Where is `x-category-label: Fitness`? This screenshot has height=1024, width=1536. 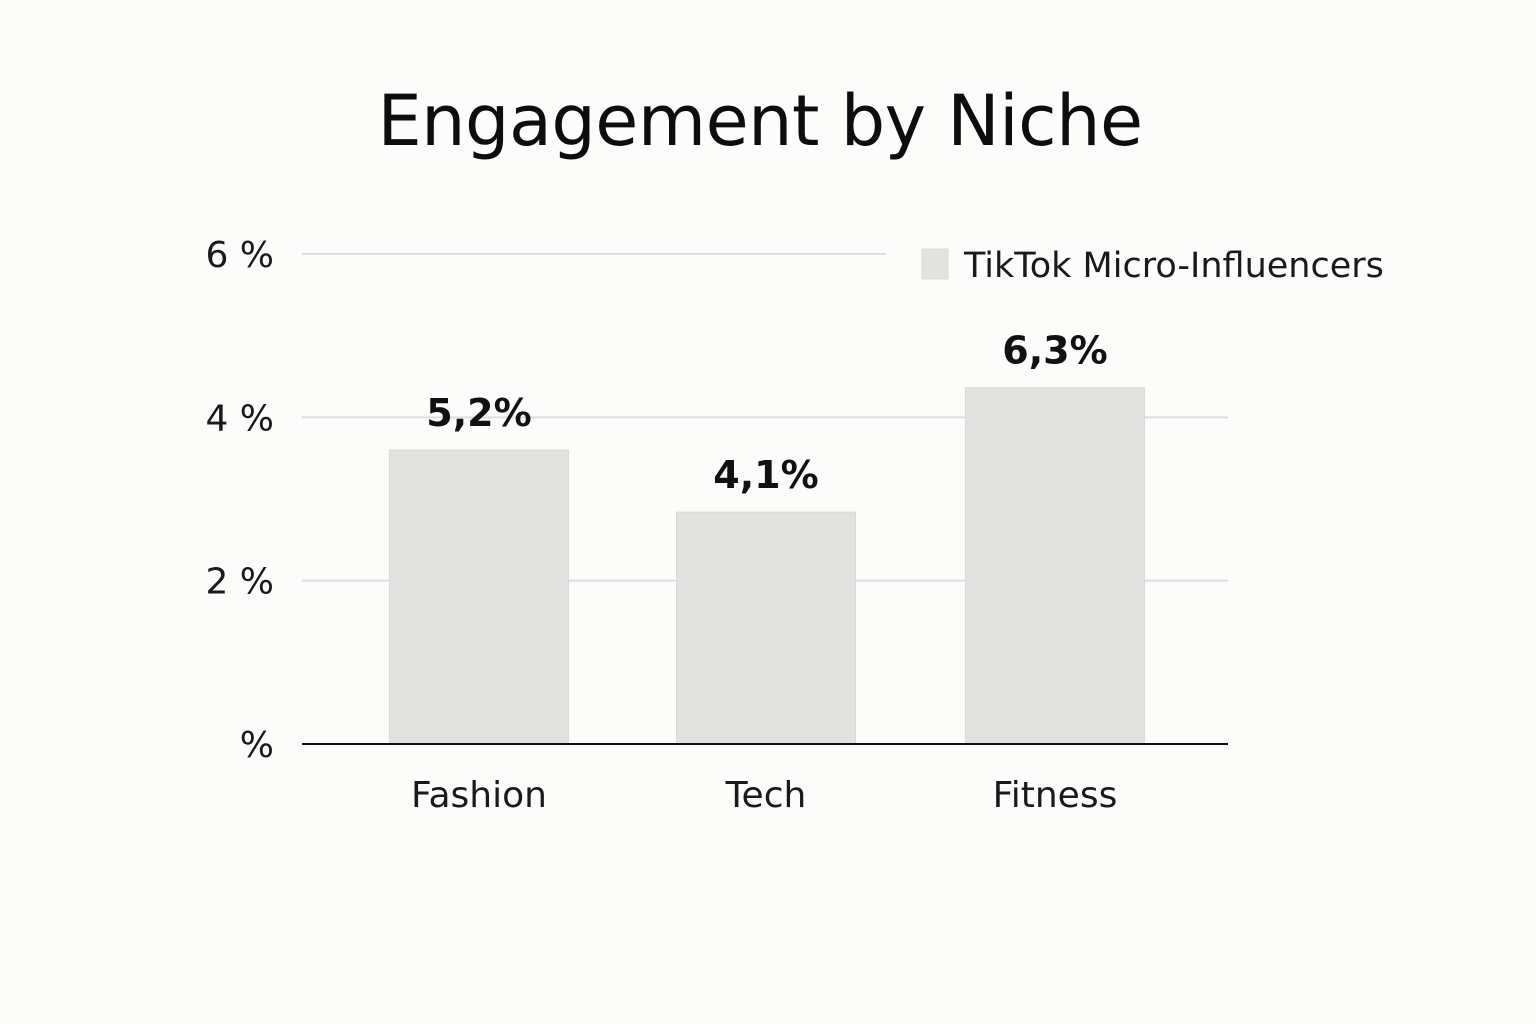
x-category-label: Fitness is located at coordinates (1055, 795).